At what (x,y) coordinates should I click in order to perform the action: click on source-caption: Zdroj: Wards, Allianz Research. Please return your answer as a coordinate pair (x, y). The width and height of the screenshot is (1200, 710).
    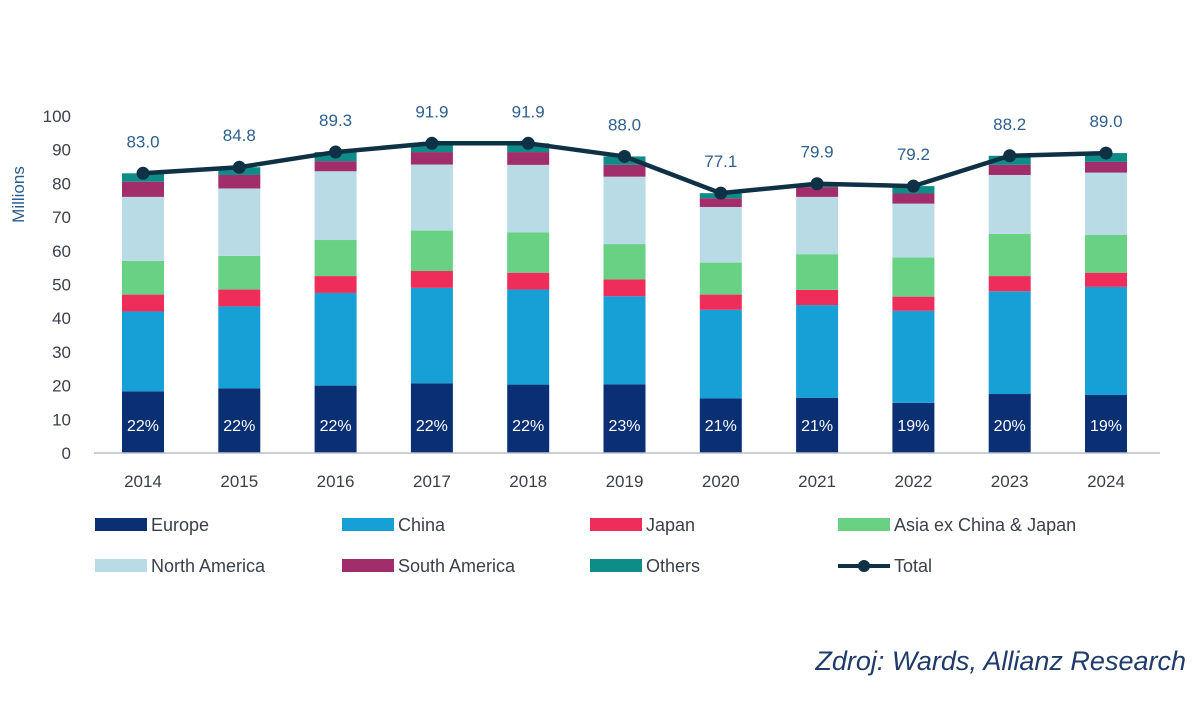
    Looking at the image, I should click on (1000, 661).